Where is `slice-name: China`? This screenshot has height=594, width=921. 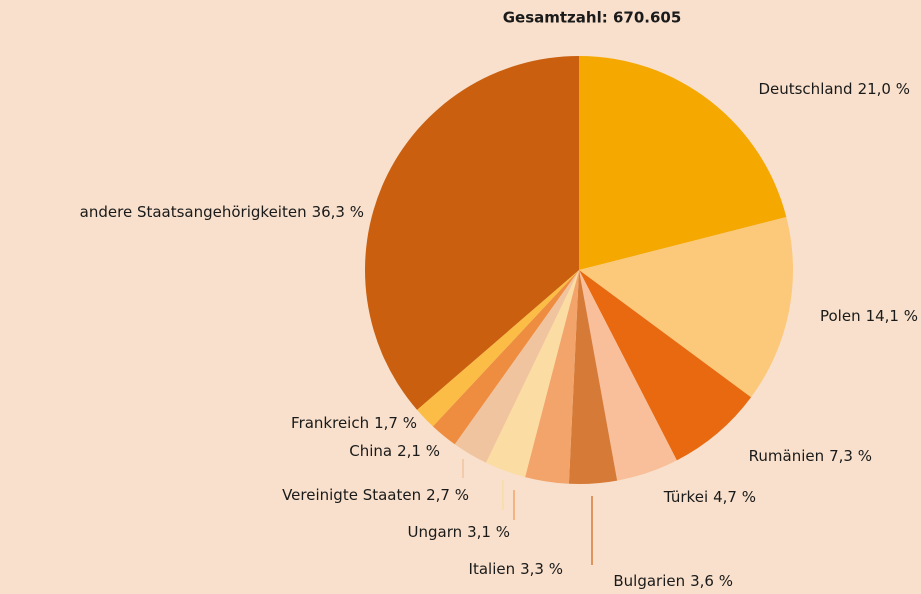
slice-name: China is located at coordinates (370, 451).